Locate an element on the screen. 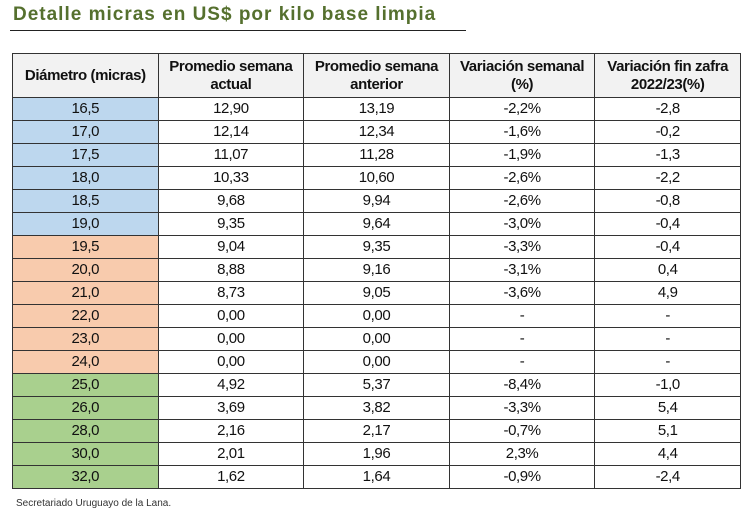  table-row: 16,5 12,90 13,19 -2,2% -2,8 is located at coordinates (376, 109).